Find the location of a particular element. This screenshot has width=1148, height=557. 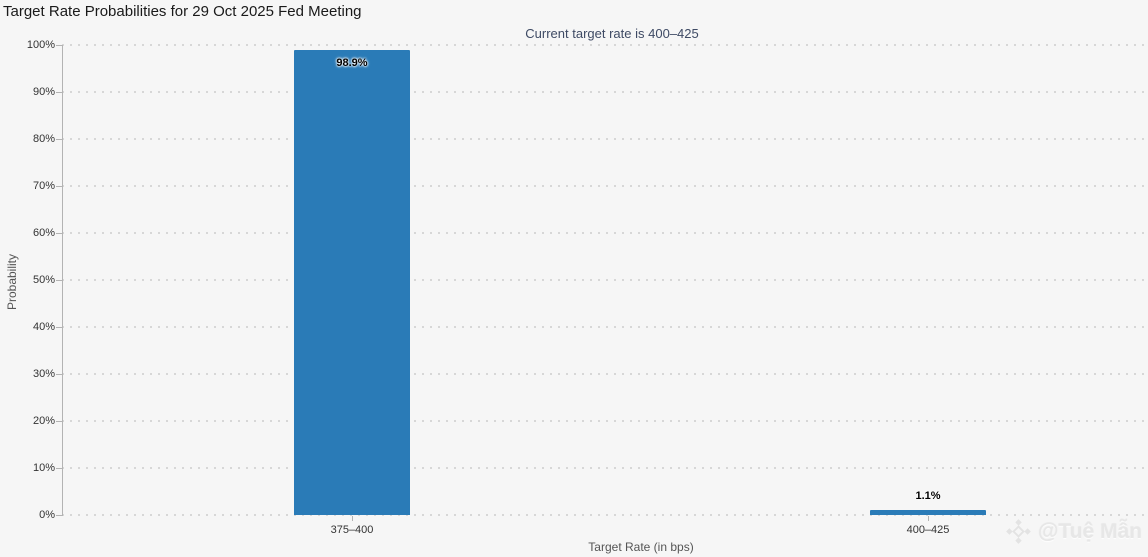

x-axis-title: Target Rate (in bps) is located at coordinates (641, 547).